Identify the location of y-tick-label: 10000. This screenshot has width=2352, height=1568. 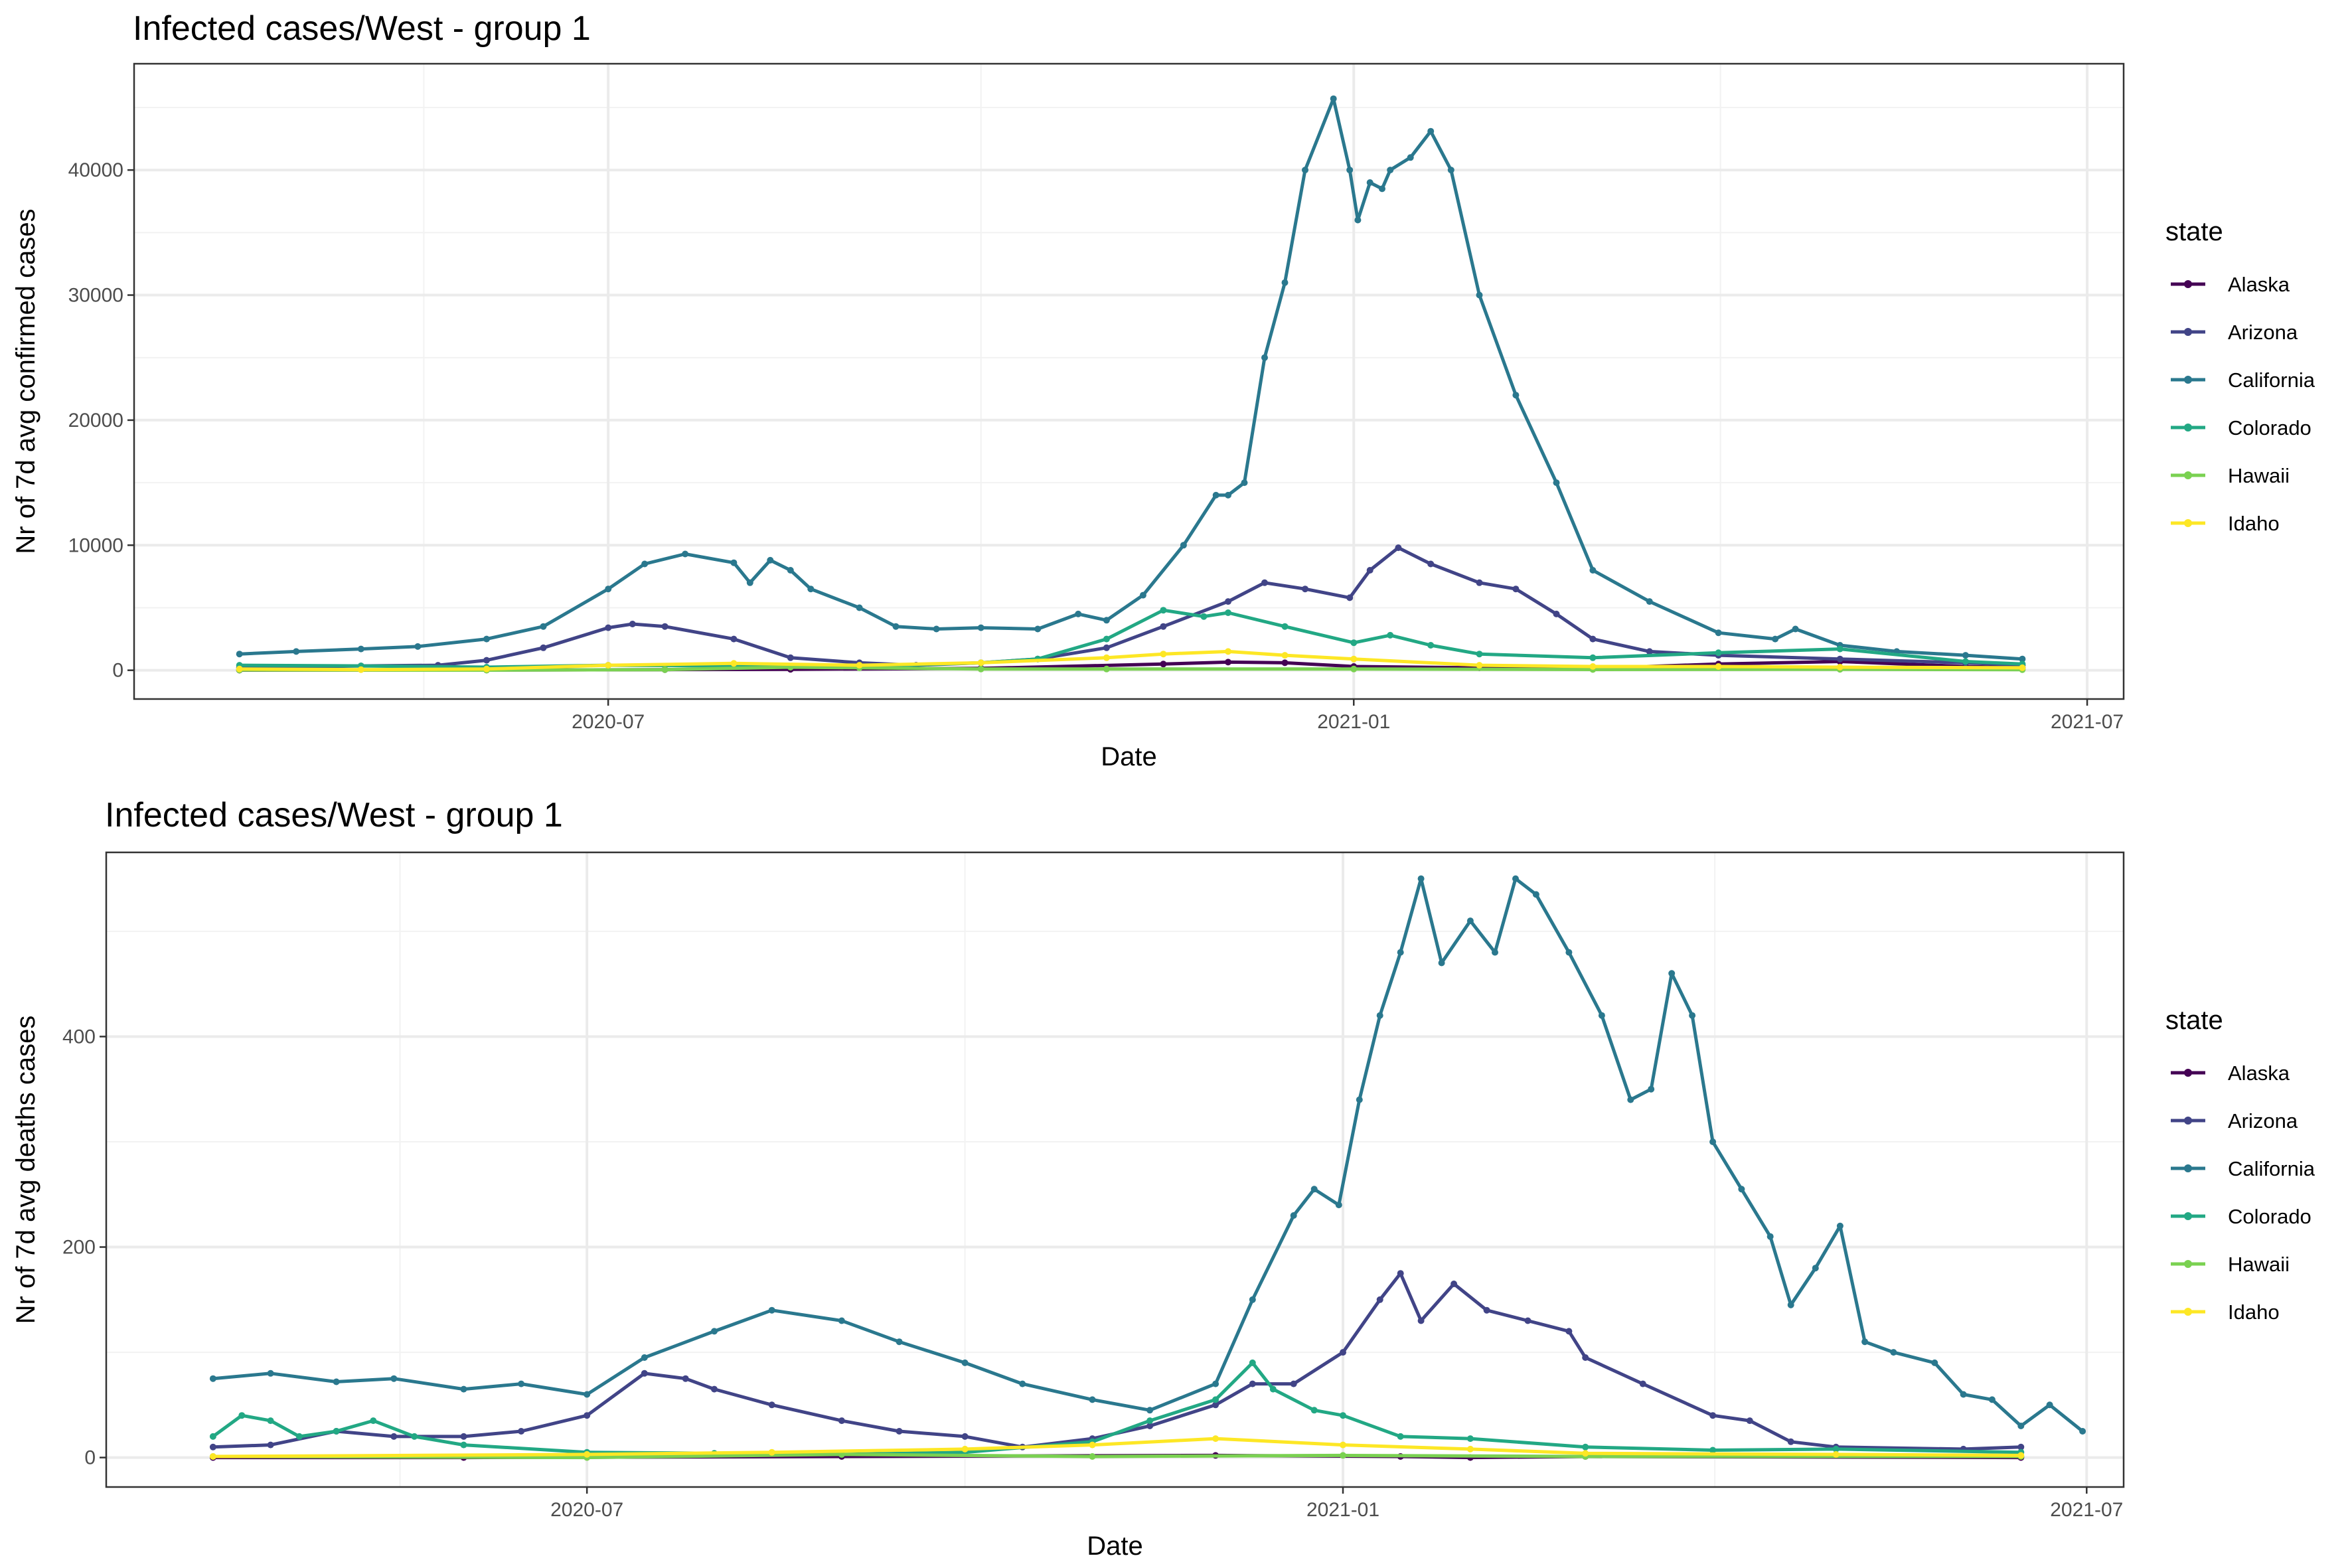
(95, 545).